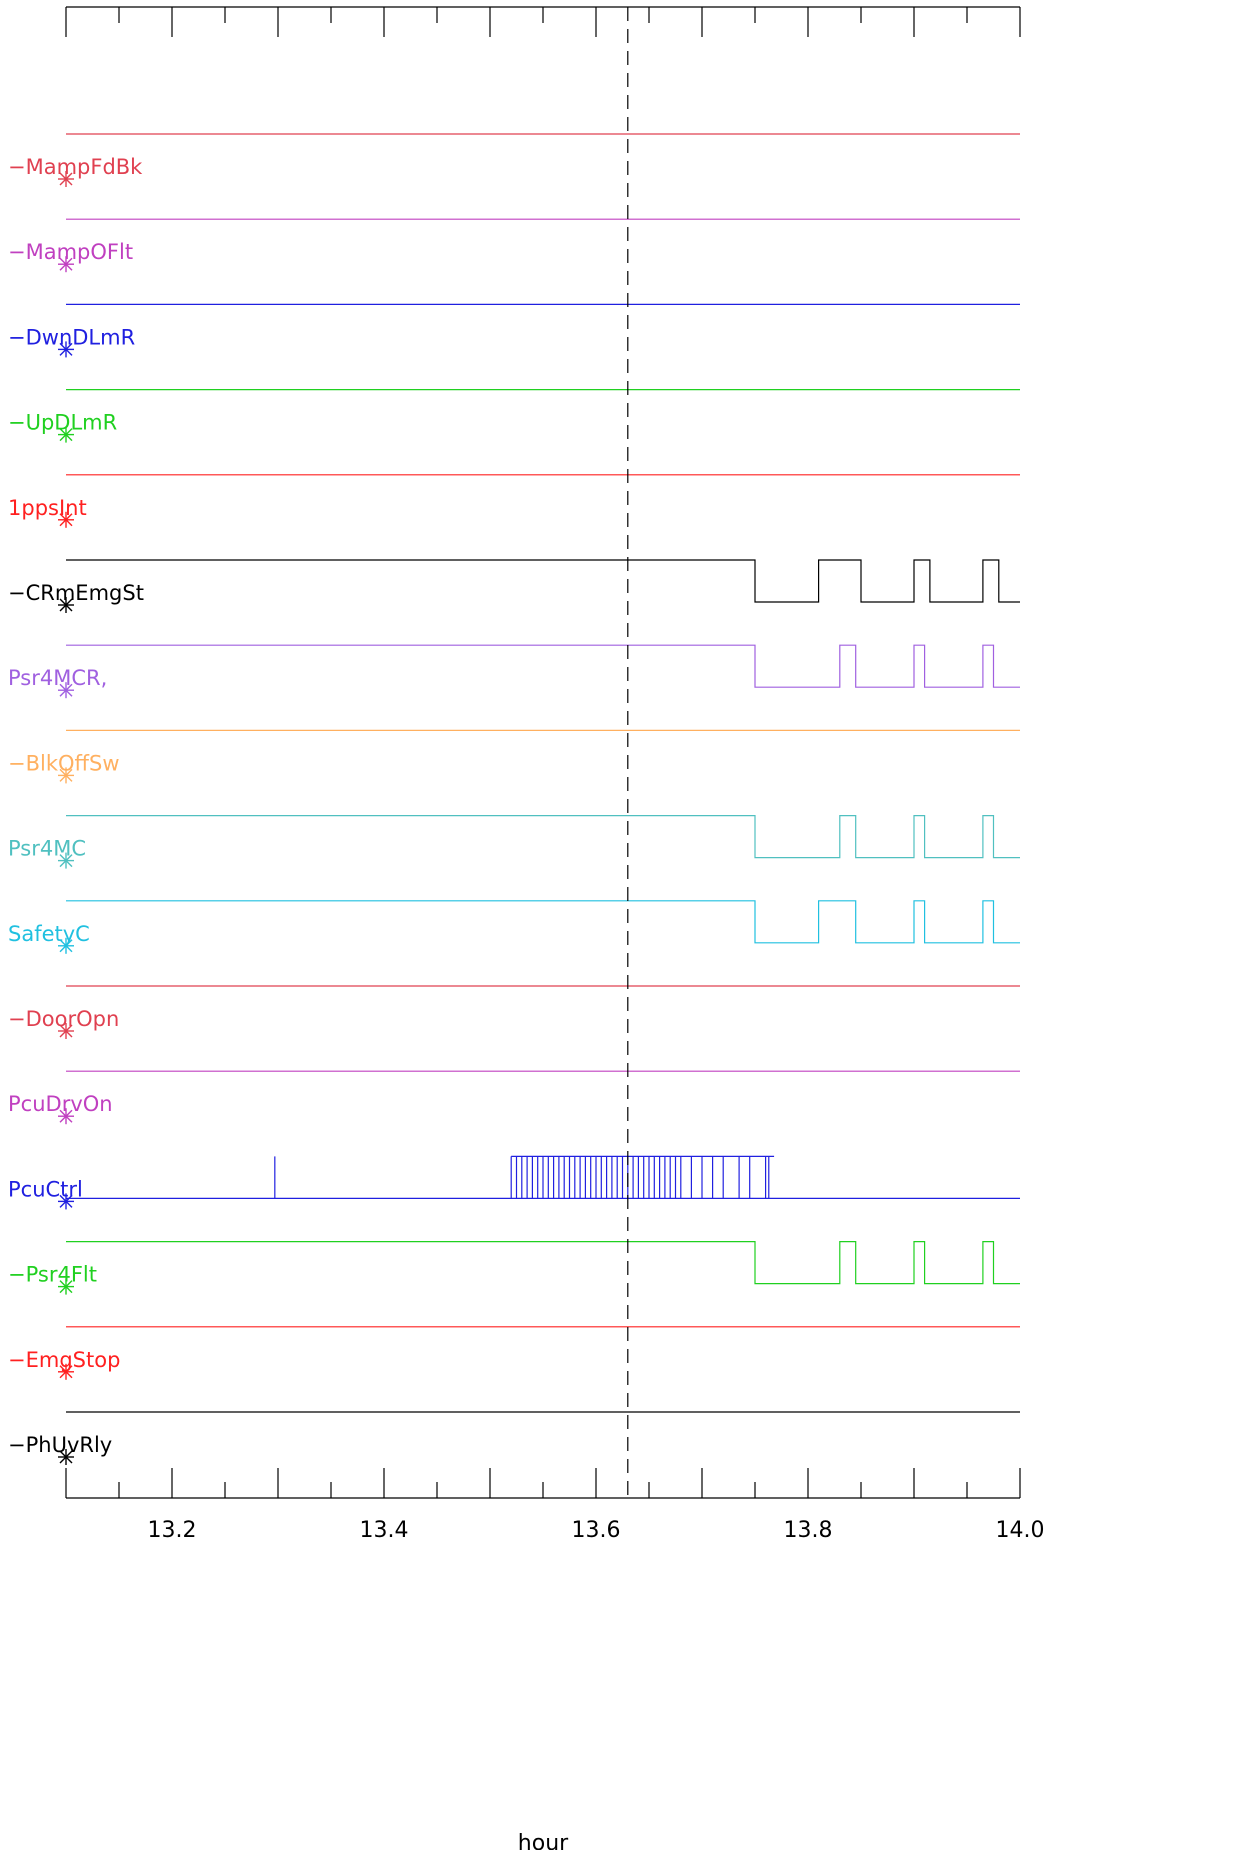 The image size is (1255, 1854). What do you see at coordinates (52, 1275) in the screenshot?
I see `signal-label: −Psr4Flt` at bounding box center [52, 1275].